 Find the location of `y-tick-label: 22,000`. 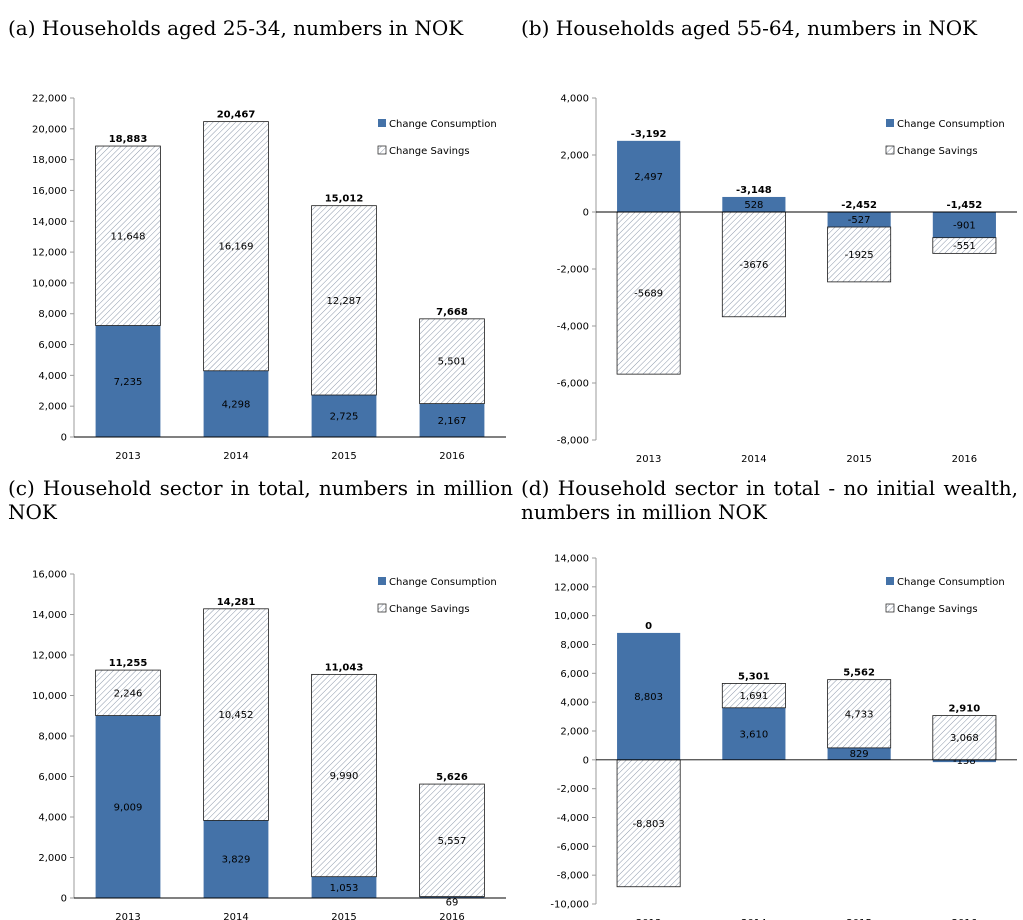

y-tick-label: 22,000 is located at coordinates (49, 99).